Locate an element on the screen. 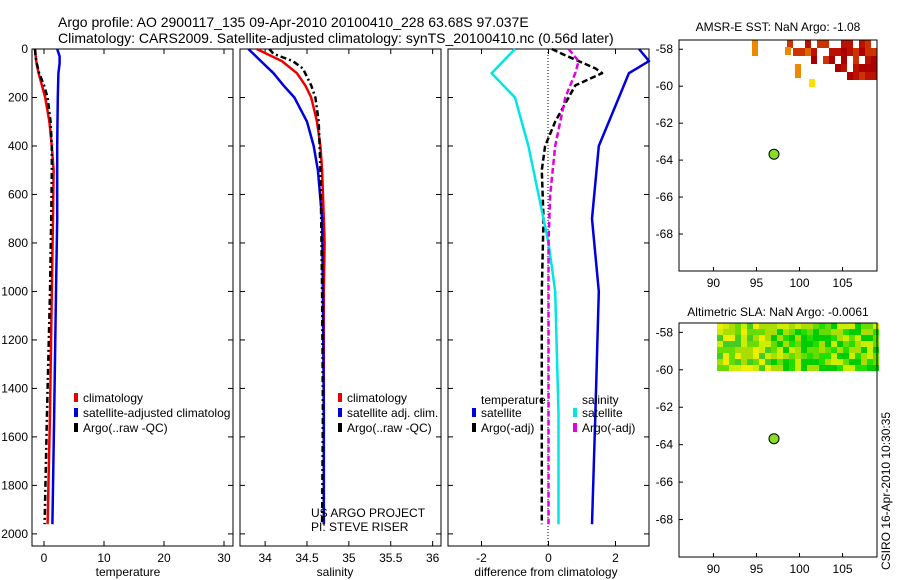 The width and height of the screenshot is (900, 580). x-tick-label: 20 is located at coordinates (164, 558).